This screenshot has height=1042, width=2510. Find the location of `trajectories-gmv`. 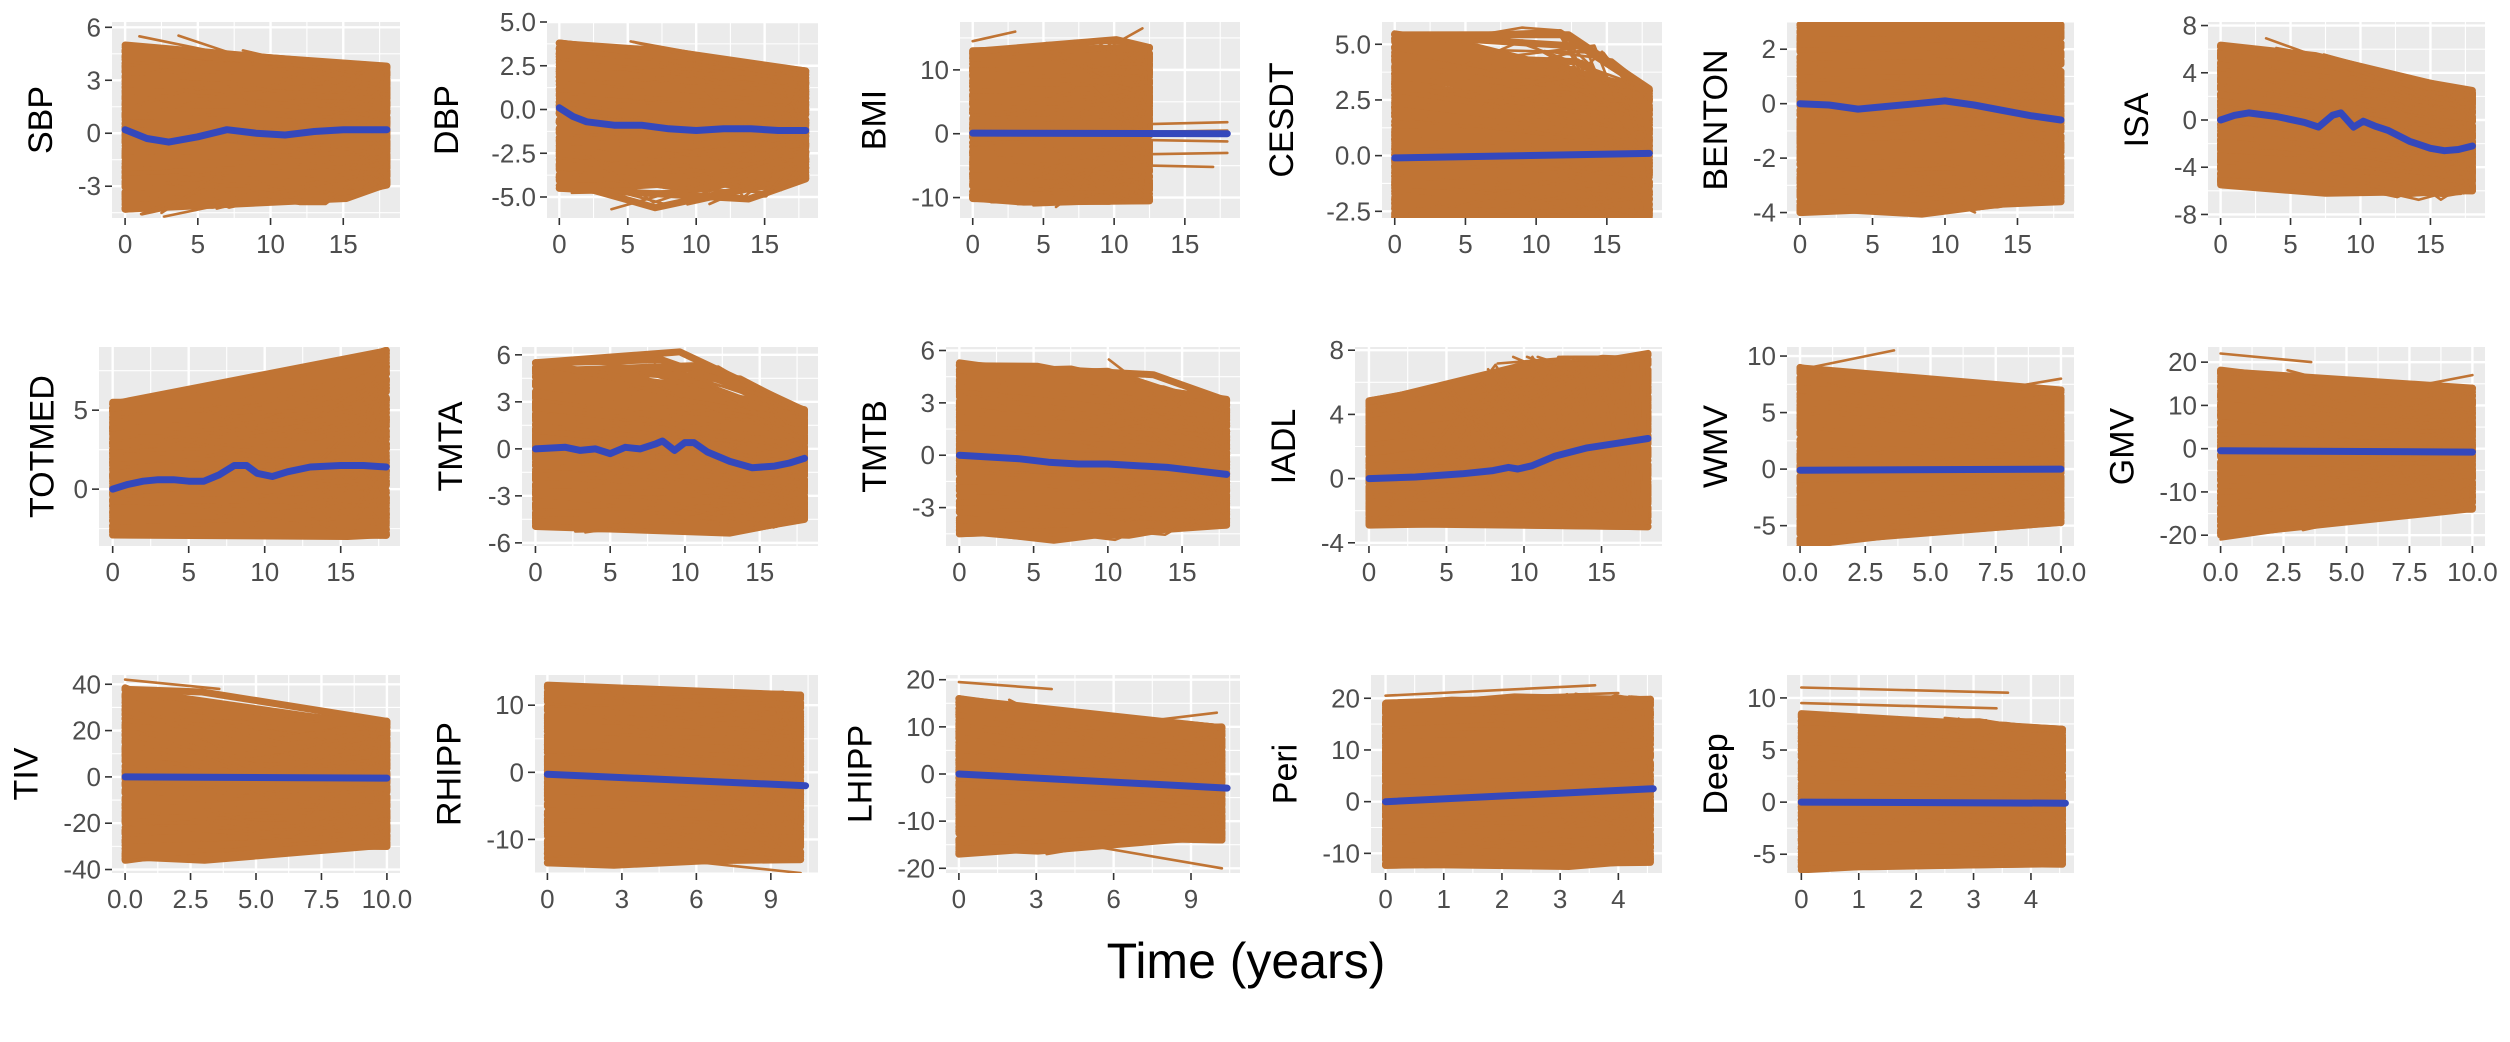

trajectories-gmv is located at coordinates (2346, 446).